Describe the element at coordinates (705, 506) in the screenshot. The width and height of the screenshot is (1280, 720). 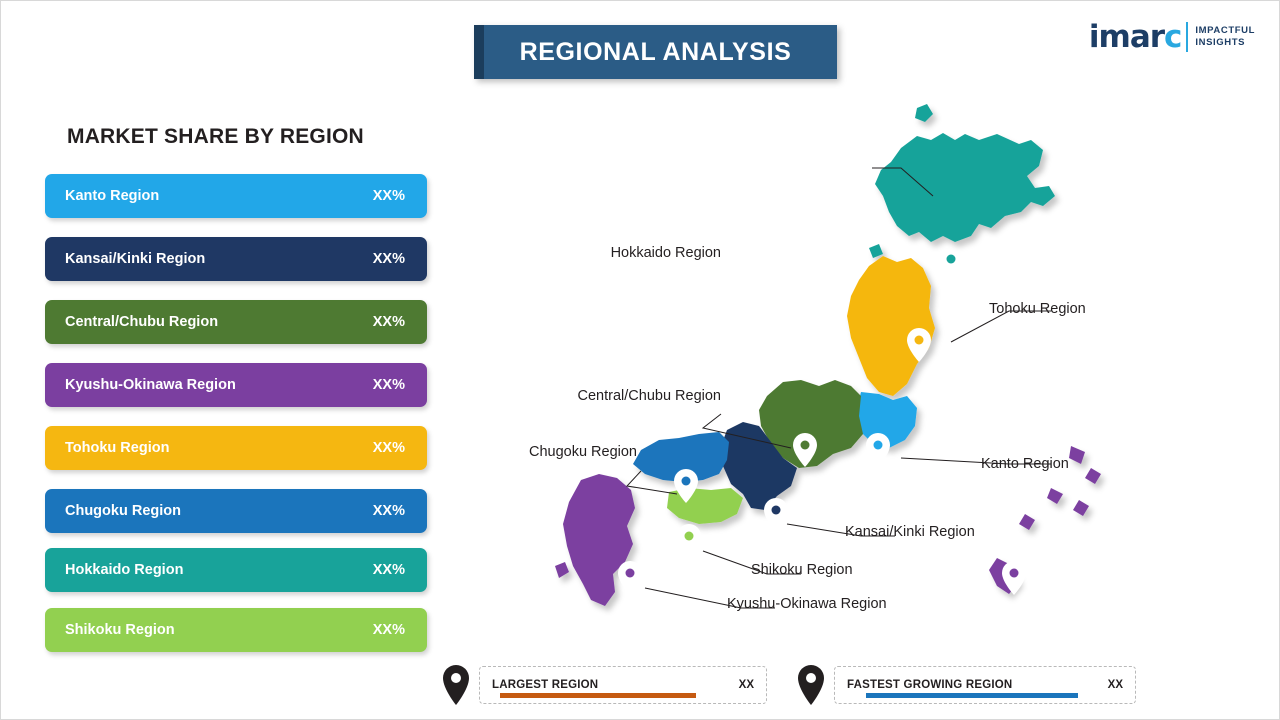
I see `region-shikoku` at that location.